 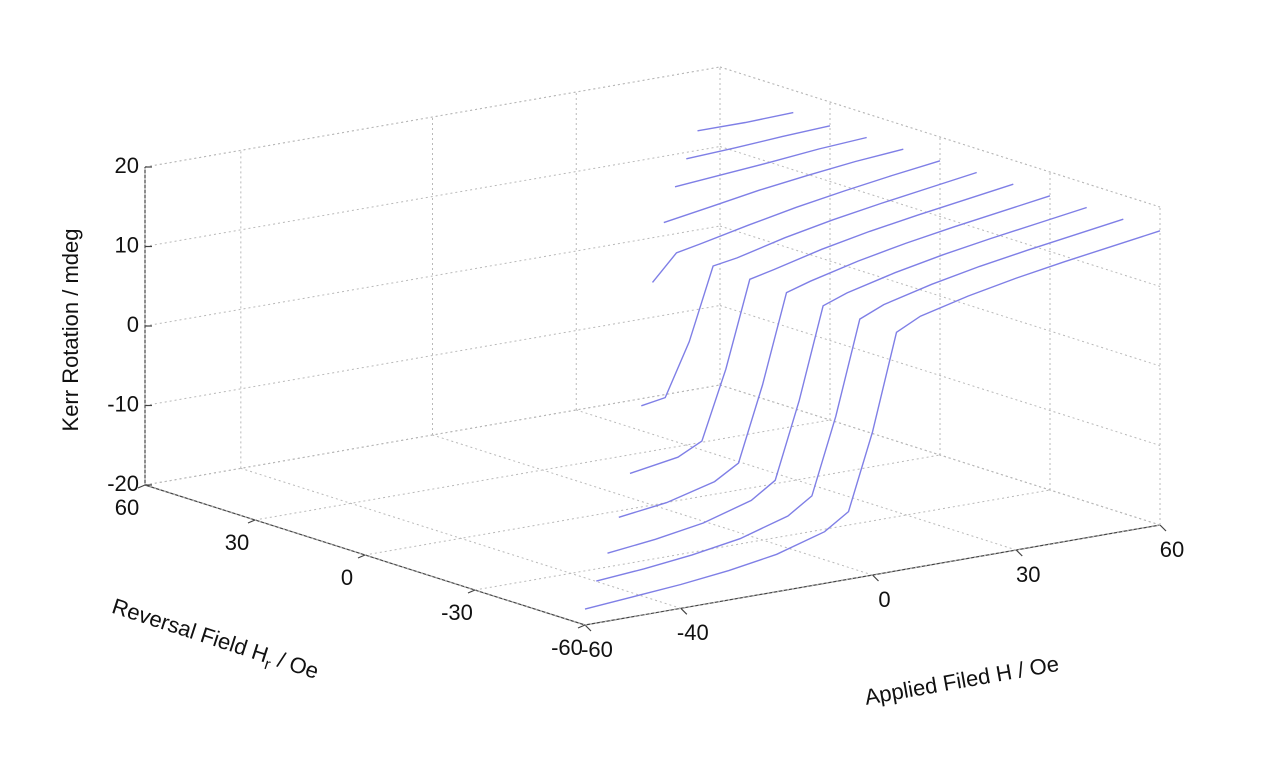 I want to click on y-tick-label: 0, so click(x=347, y=577).